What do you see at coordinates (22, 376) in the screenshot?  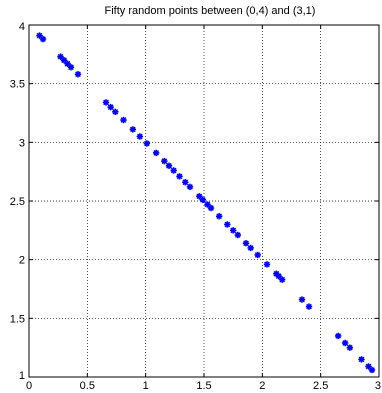 I see `y-tick-label: 1` at bounding box center [22, 376].